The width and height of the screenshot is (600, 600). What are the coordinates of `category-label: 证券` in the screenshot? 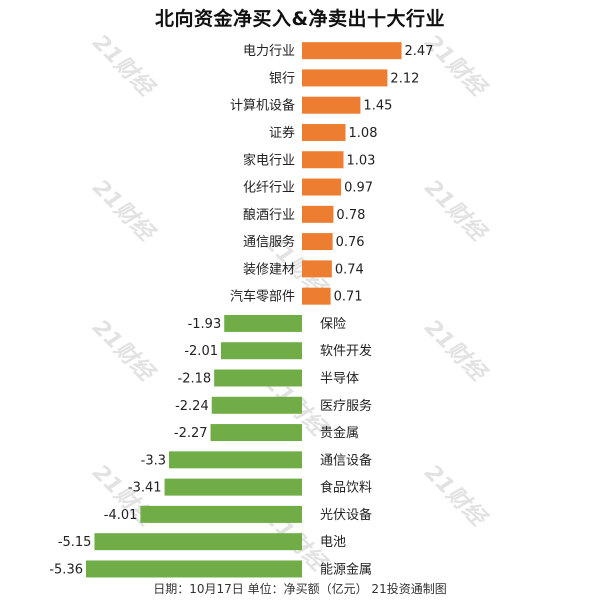 It's located at (282, 133).